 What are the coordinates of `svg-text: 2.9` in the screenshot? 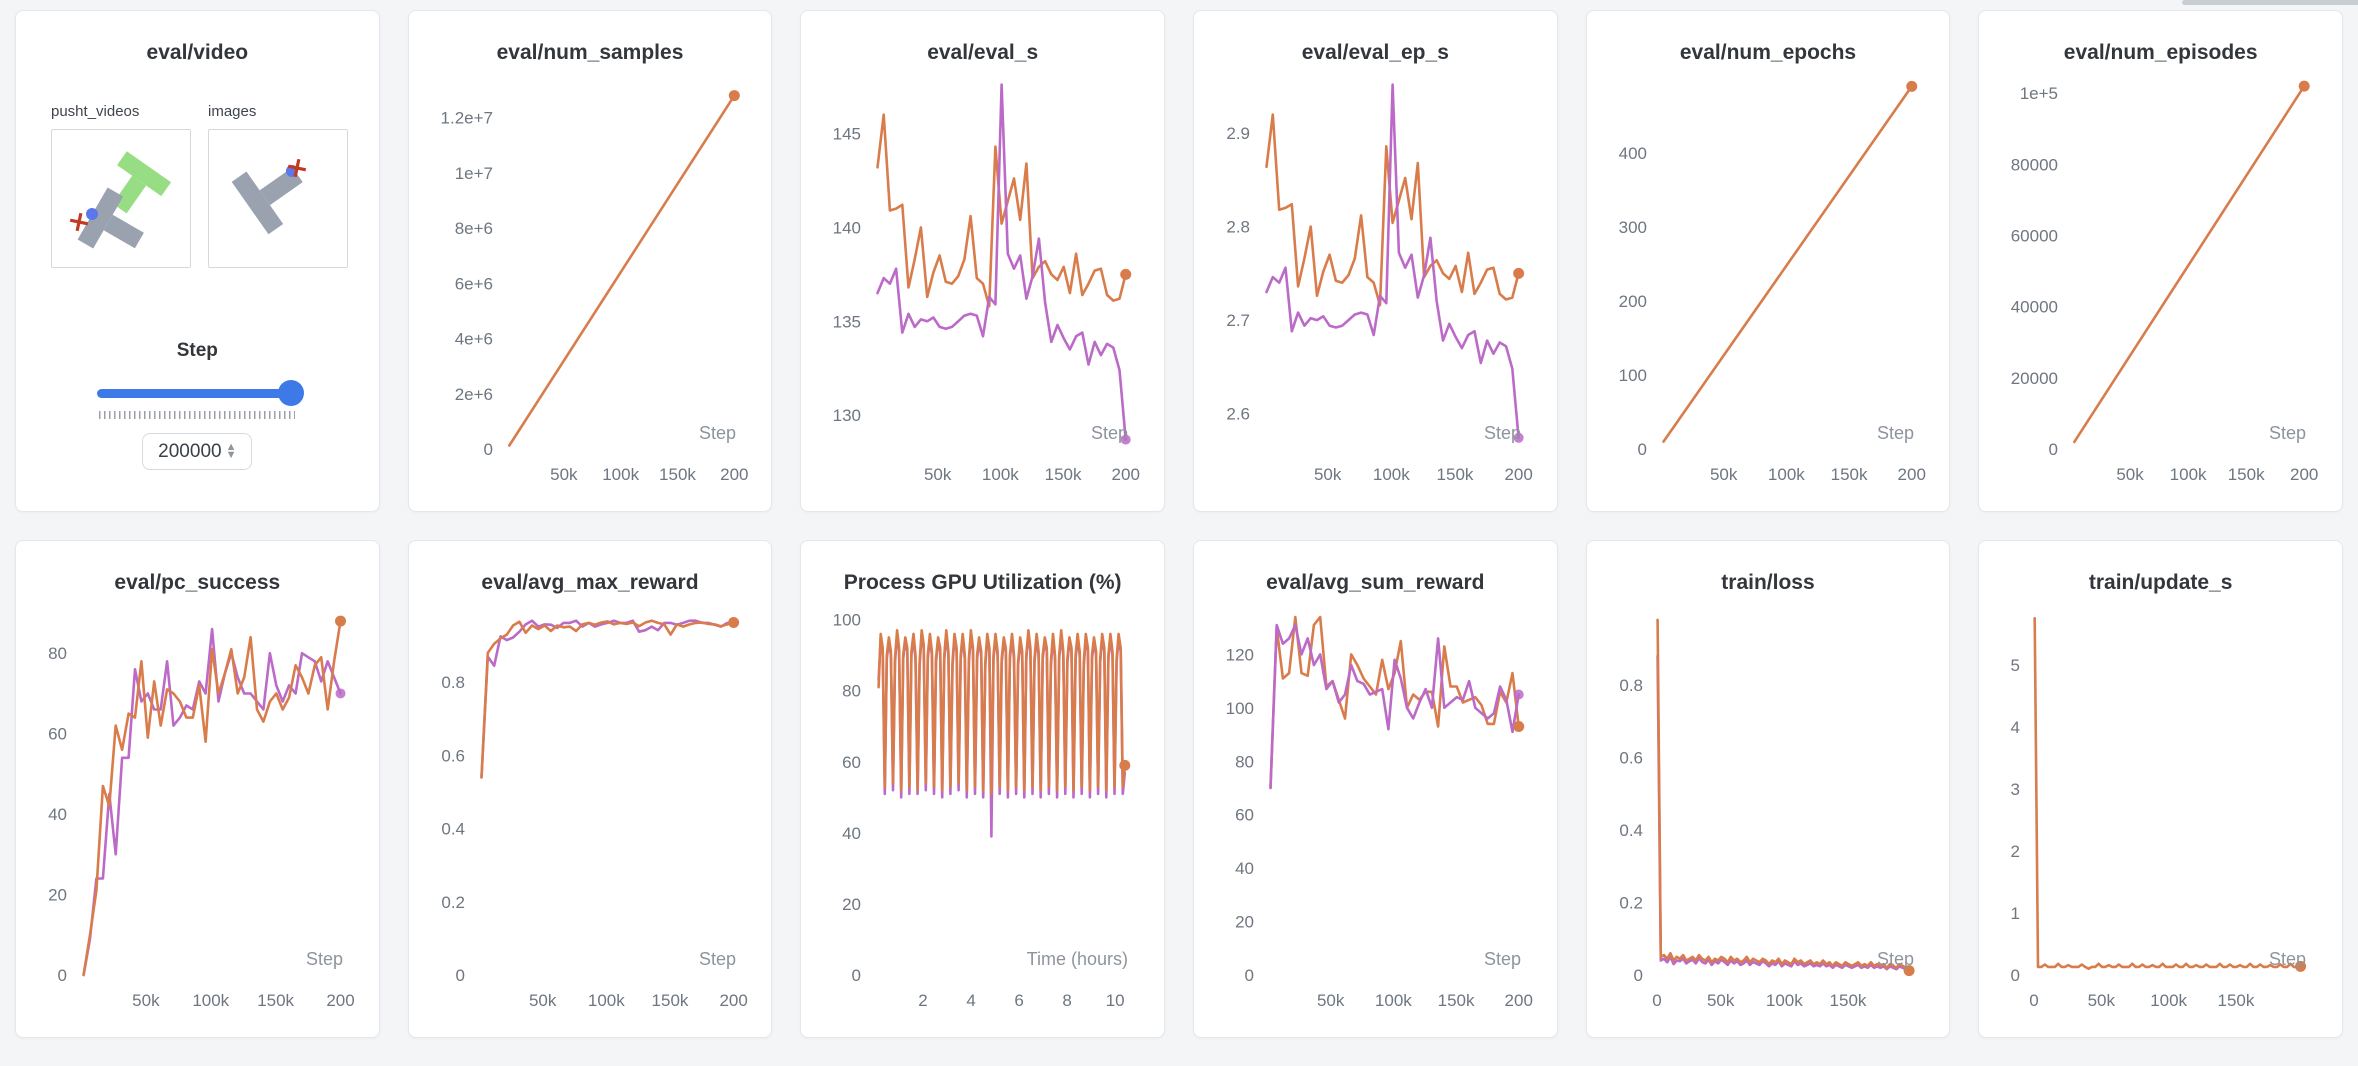 It's located at (1238, 133).